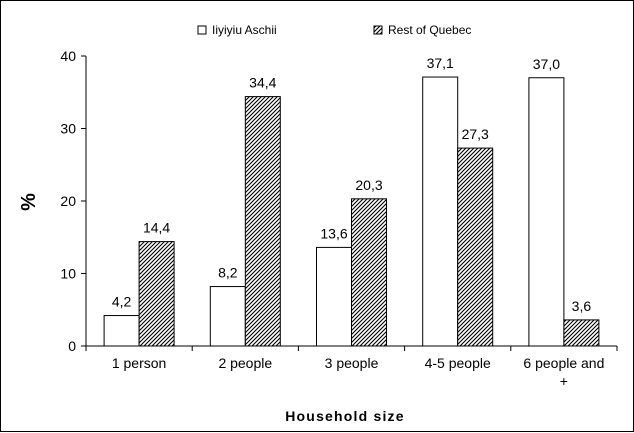 This screenshot has height=433, width=634. What do you see at coordinates (333, 233) in the screenshot?
I see `data-label: 13,6` at bounding box center [333, 233].